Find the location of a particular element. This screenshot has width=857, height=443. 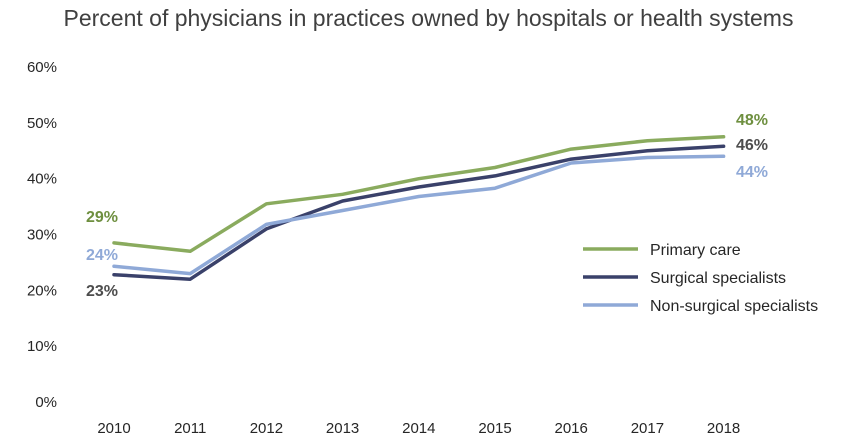

legend-label: Non-surgical specialists is located at coordinates (734, 306).